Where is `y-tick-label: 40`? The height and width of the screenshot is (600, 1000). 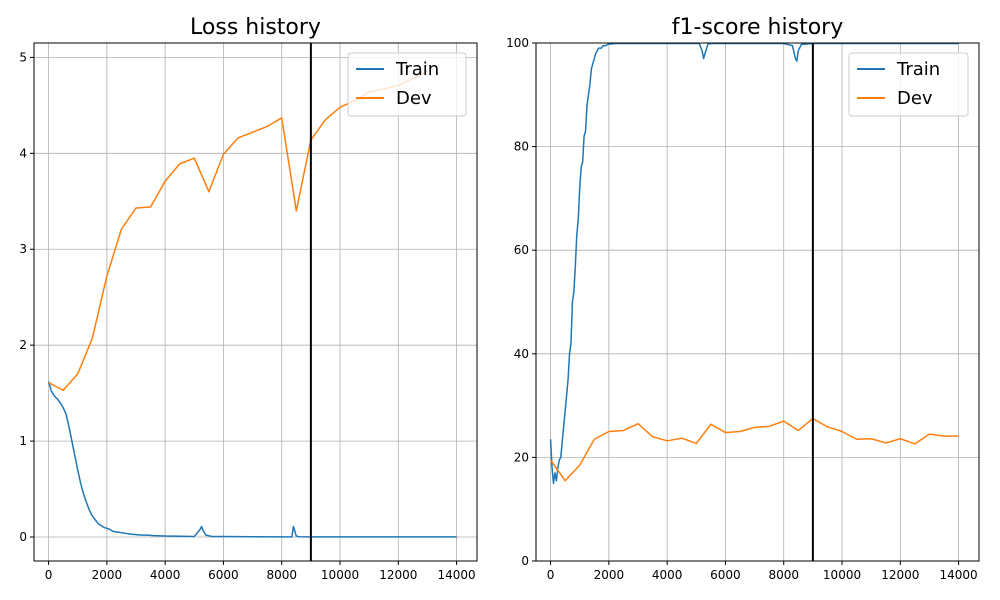
y-tick-label: 40 is located at coordinates (521, 354).